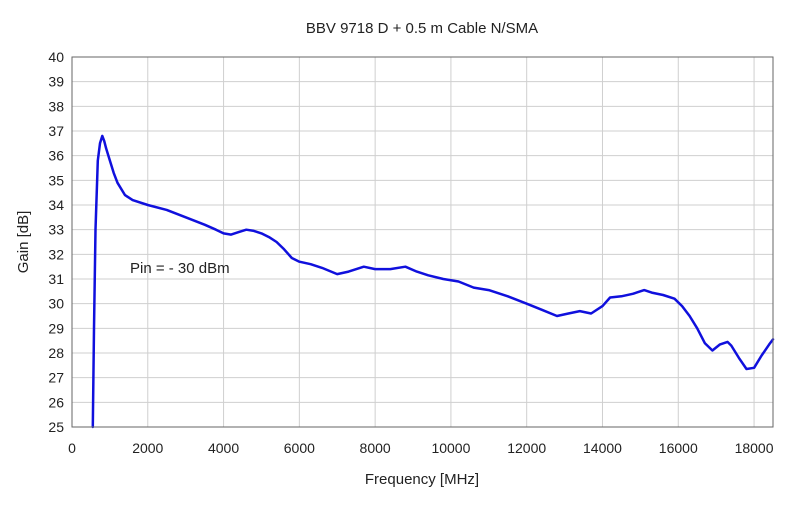 The width and height of the screenshot is (800, 508). Describe the element at coordinates (299, 448) in the screenshot. I see `x-tick-label: 6000` at that location.